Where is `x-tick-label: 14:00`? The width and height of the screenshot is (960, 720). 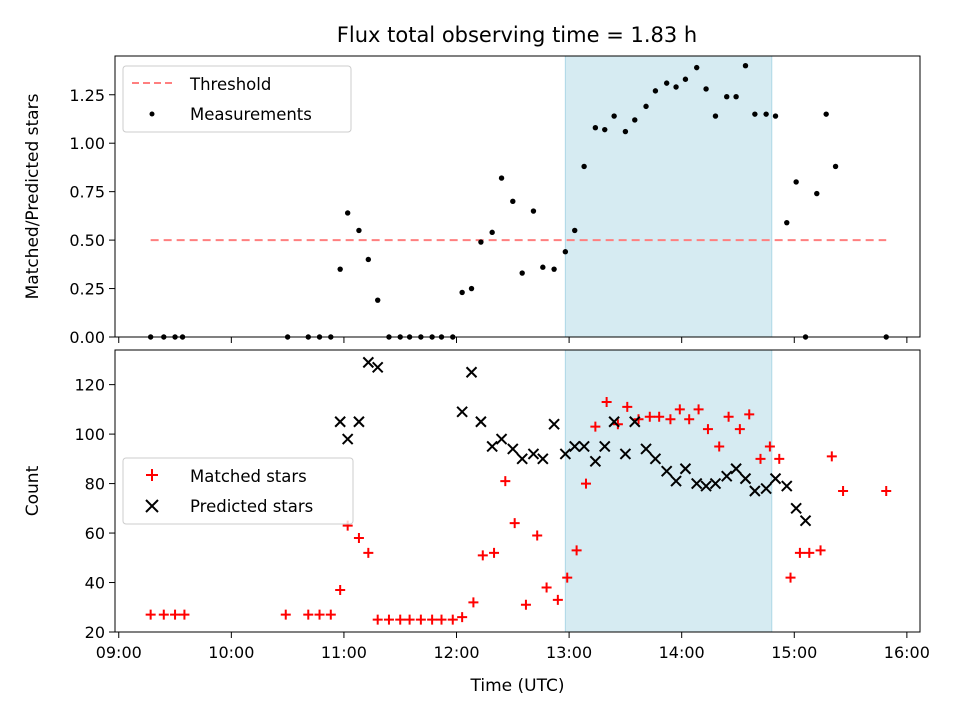
x-tick-label: 14:00 is located at coordinates (682, 652).